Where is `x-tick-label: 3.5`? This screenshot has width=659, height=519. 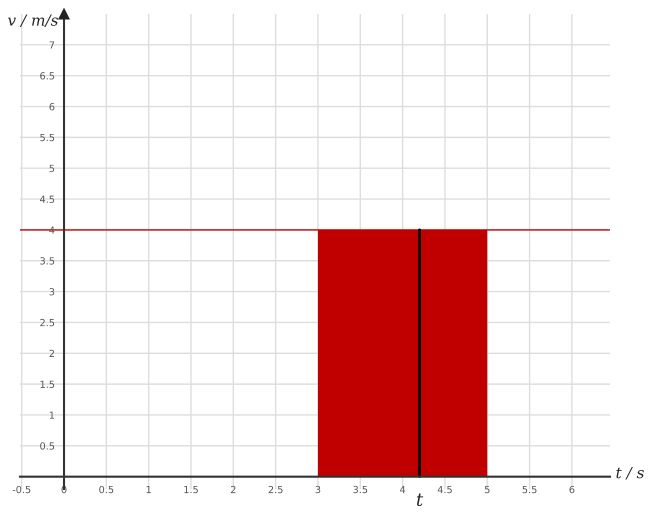 x-tick-label: 3.5 is located at coordinates (360, 490).